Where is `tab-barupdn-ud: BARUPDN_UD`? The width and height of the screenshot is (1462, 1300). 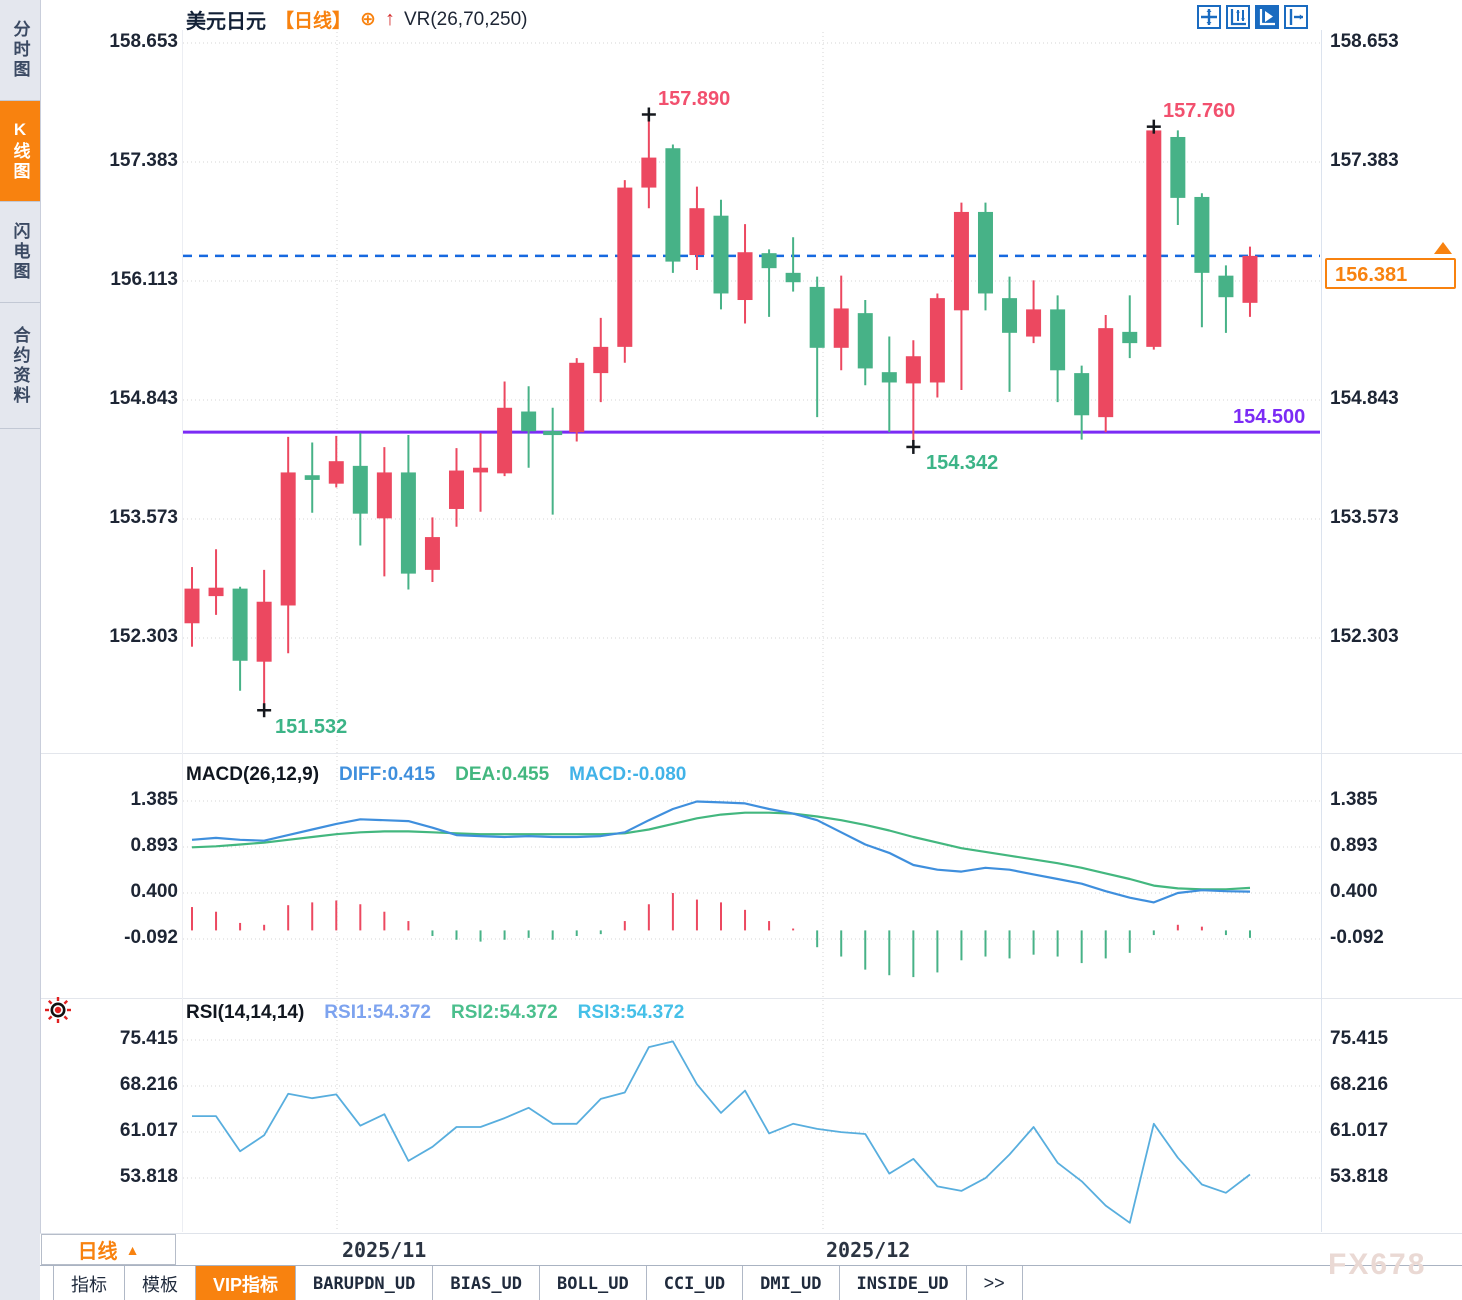
tab-barupdn-ud: BARUPDN_UD is located at coordinates (365, 1283).